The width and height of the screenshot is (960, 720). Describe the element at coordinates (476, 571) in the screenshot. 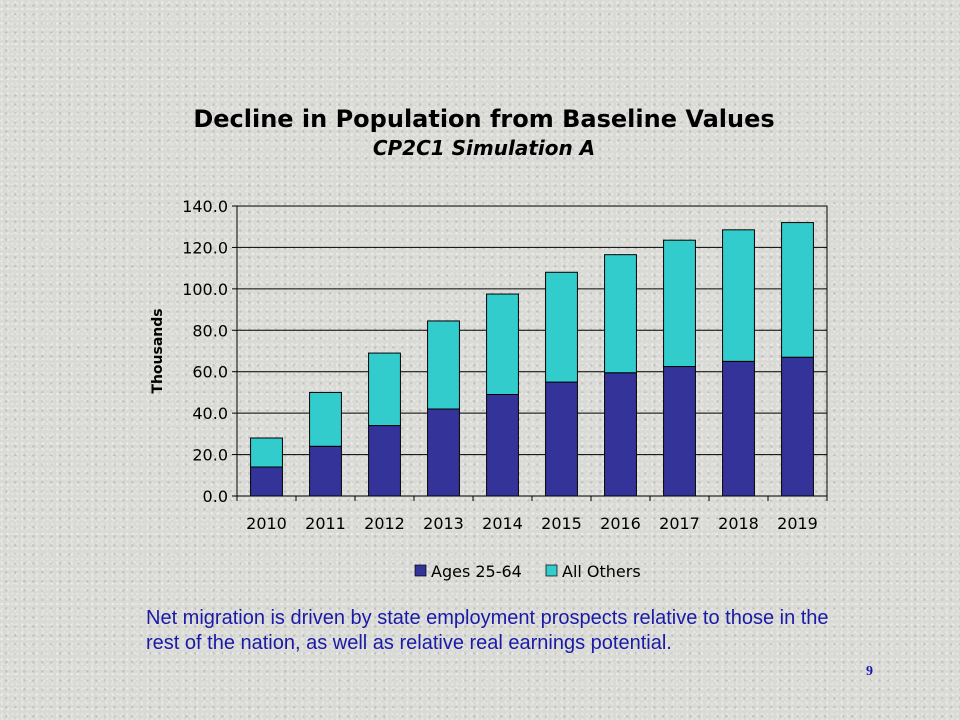

I see `legend-label-ages-25-64: Ages 25-64` at that location.